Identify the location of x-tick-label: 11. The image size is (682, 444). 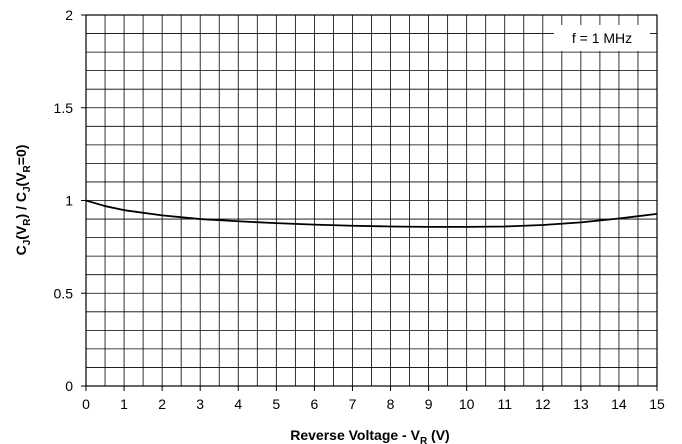
(504, 404).